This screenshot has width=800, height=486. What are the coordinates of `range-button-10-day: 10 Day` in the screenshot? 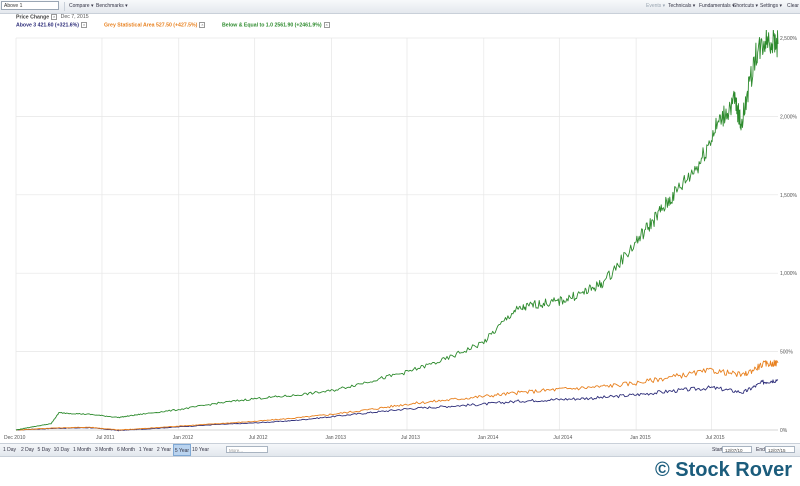 It's located at (61, 450).